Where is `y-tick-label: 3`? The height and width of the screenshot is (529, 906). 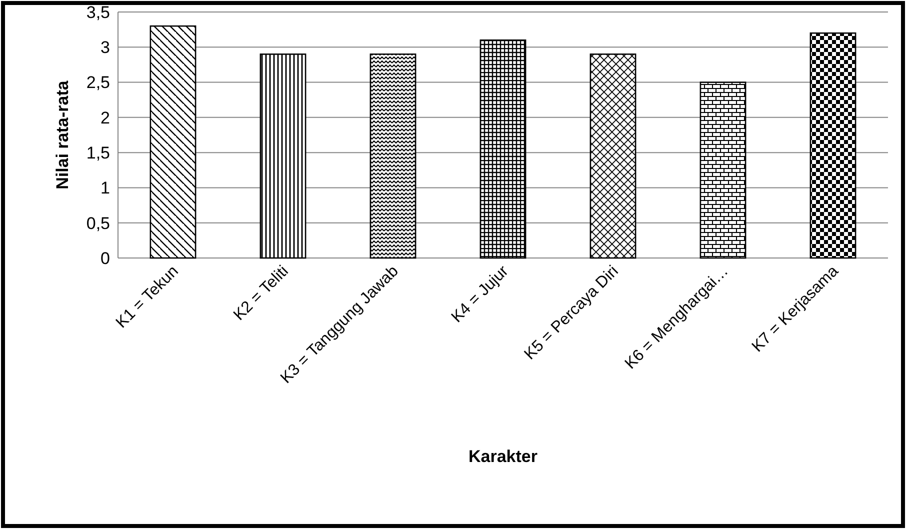
y-tick-label: 3 is located at coordinates (105, 48).